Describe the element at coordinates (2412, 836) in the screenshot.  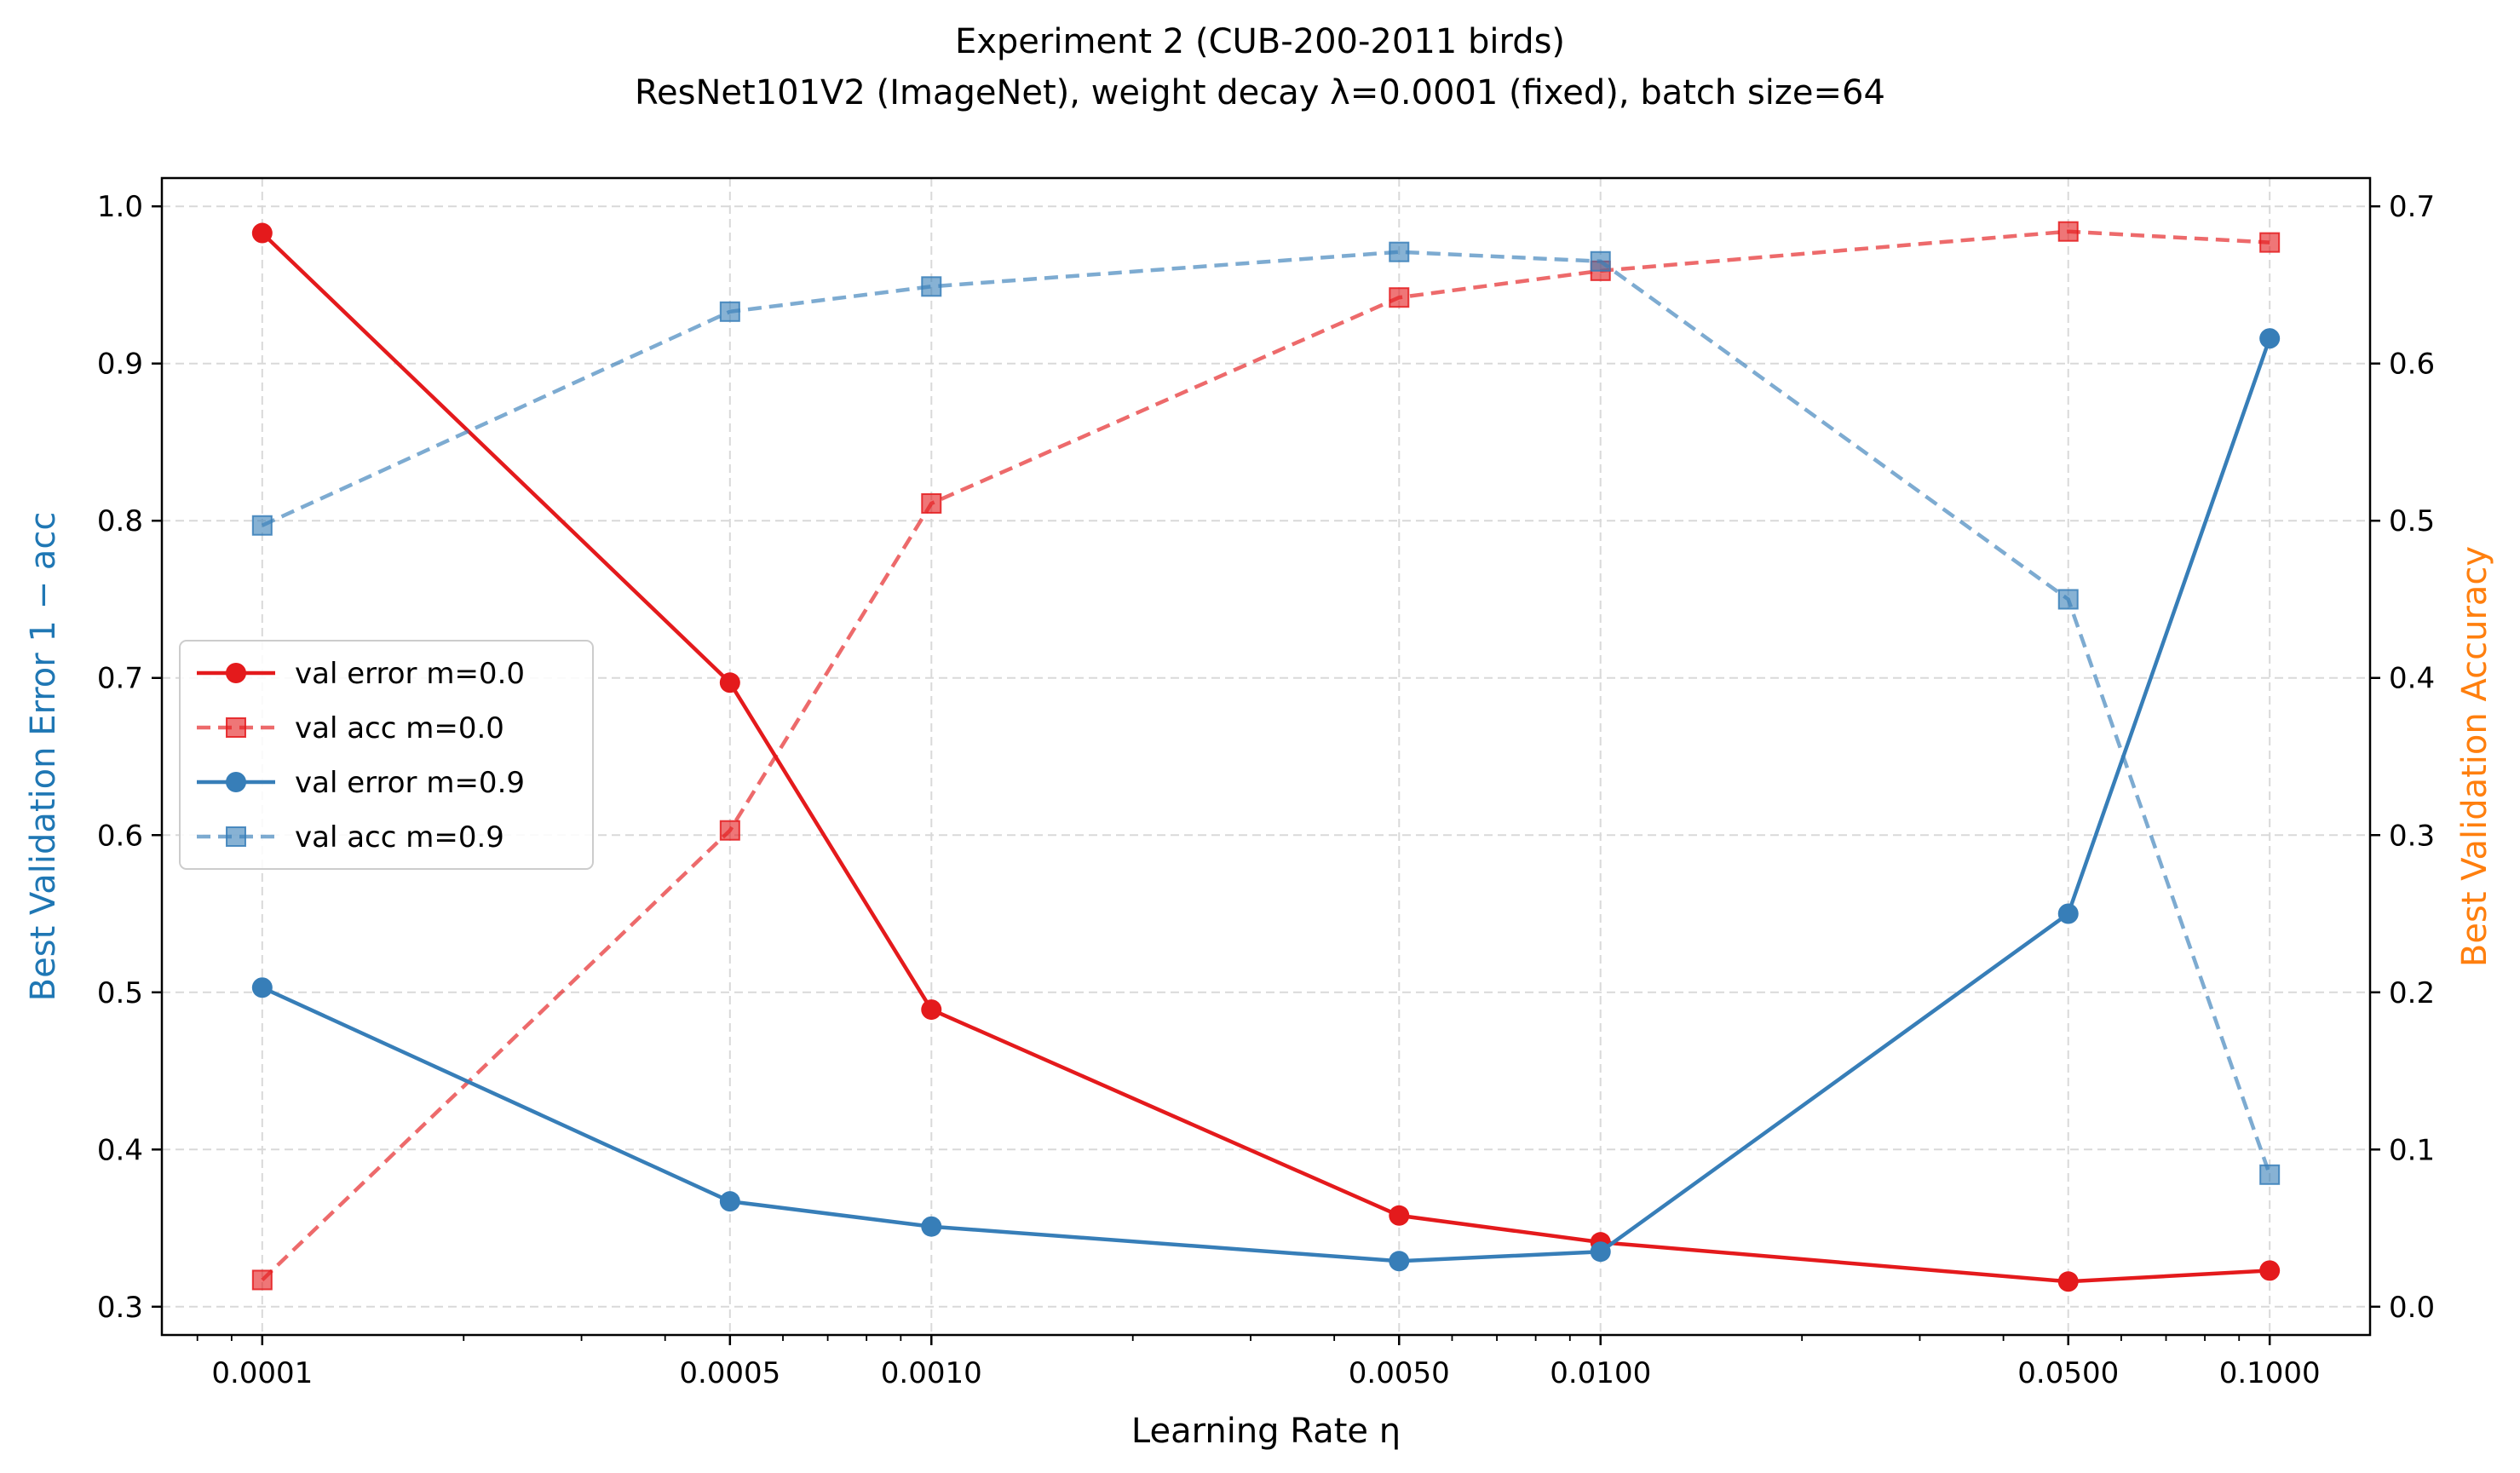
I see `y-right-tick-label: 0.3` at that location.